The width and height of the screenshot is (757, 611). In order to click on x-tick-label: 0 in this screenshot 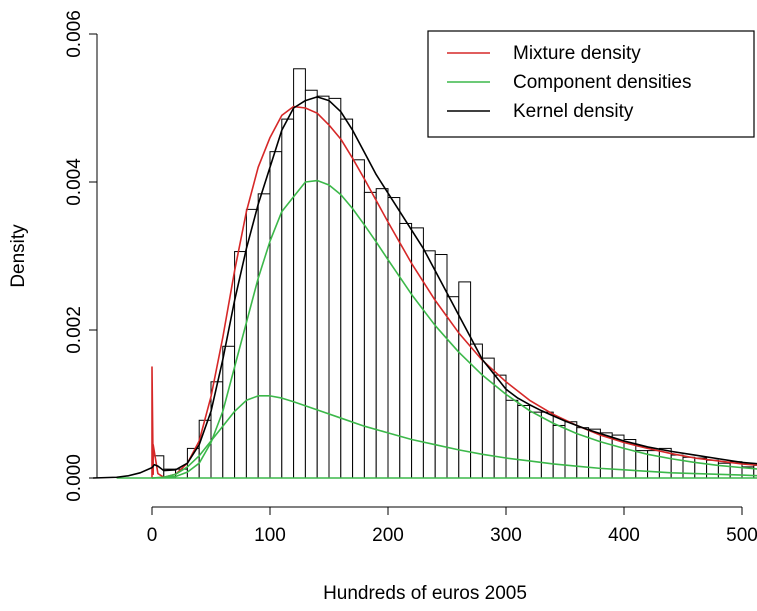, I will do `click(152, 535)`.